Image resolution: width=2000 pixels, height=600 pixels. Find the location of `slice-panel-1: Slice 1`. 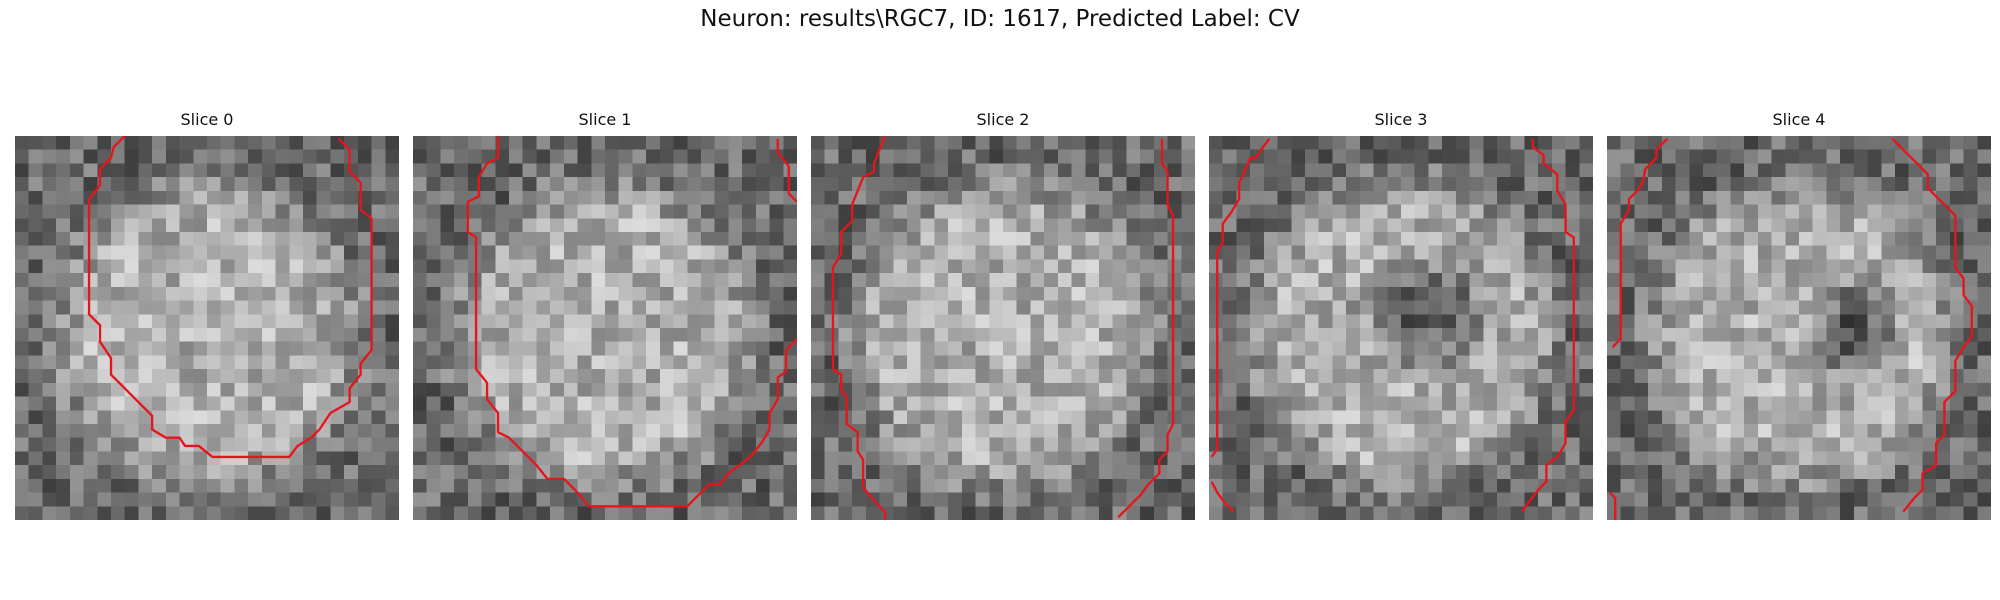

slice-panel-1: Slice 1 is located at coordinates (605, 314).